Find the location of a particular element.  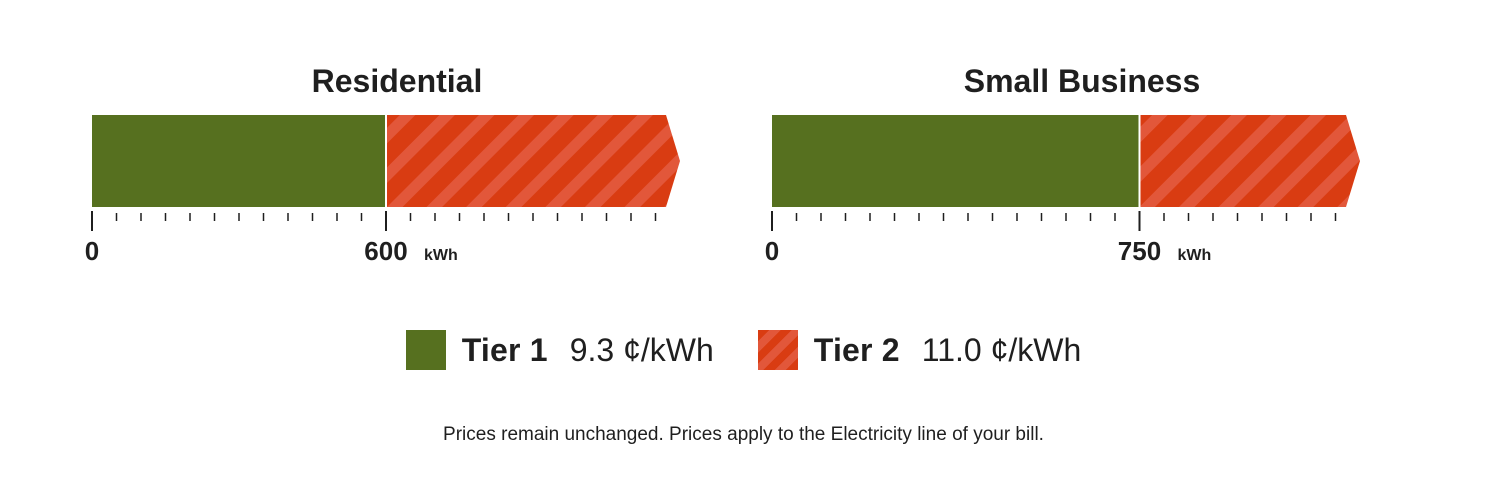

legend-item-tier2: Tier 2 11.0 ¢/kWh is located at coordinates (919, 350).